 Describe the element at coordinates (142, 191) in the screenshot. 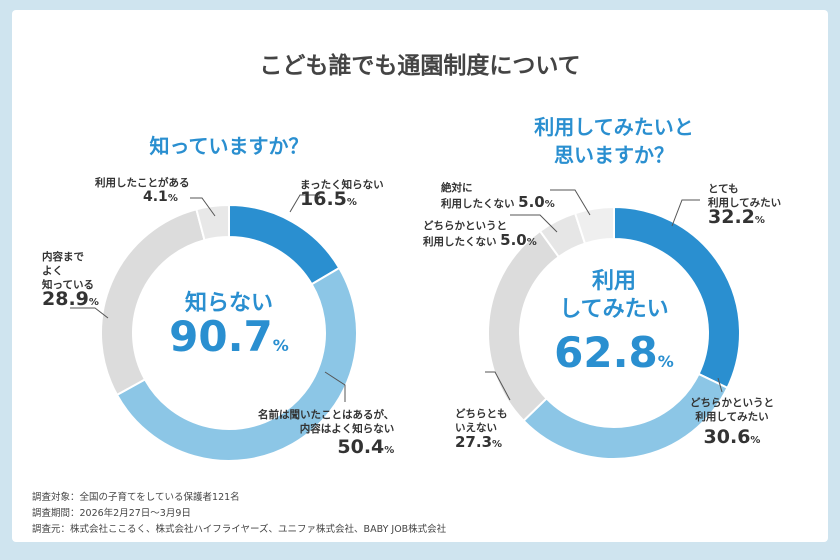

I see `label-l3: 利用したことがある 4.1%` at that location.